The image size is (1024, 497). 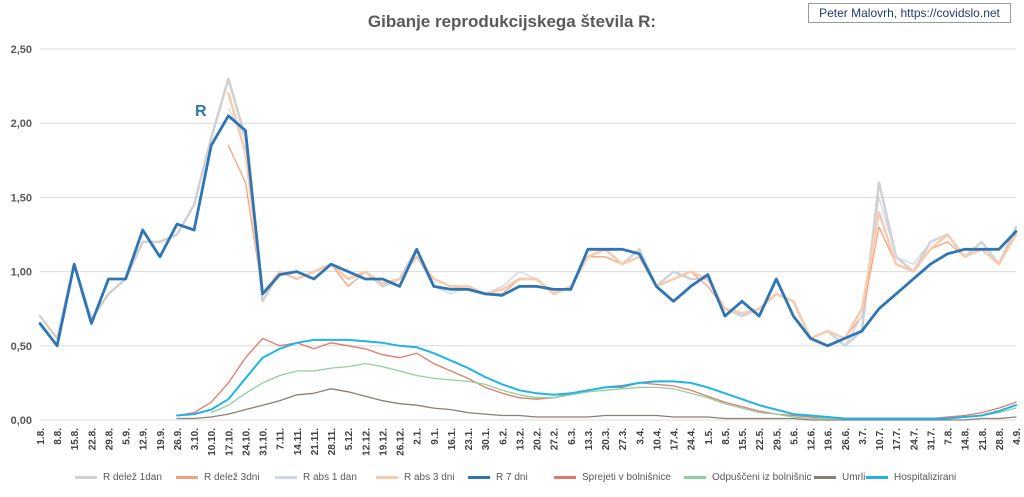 I want to click on x-tick-label: 1.8., so click(x=41, y=436).